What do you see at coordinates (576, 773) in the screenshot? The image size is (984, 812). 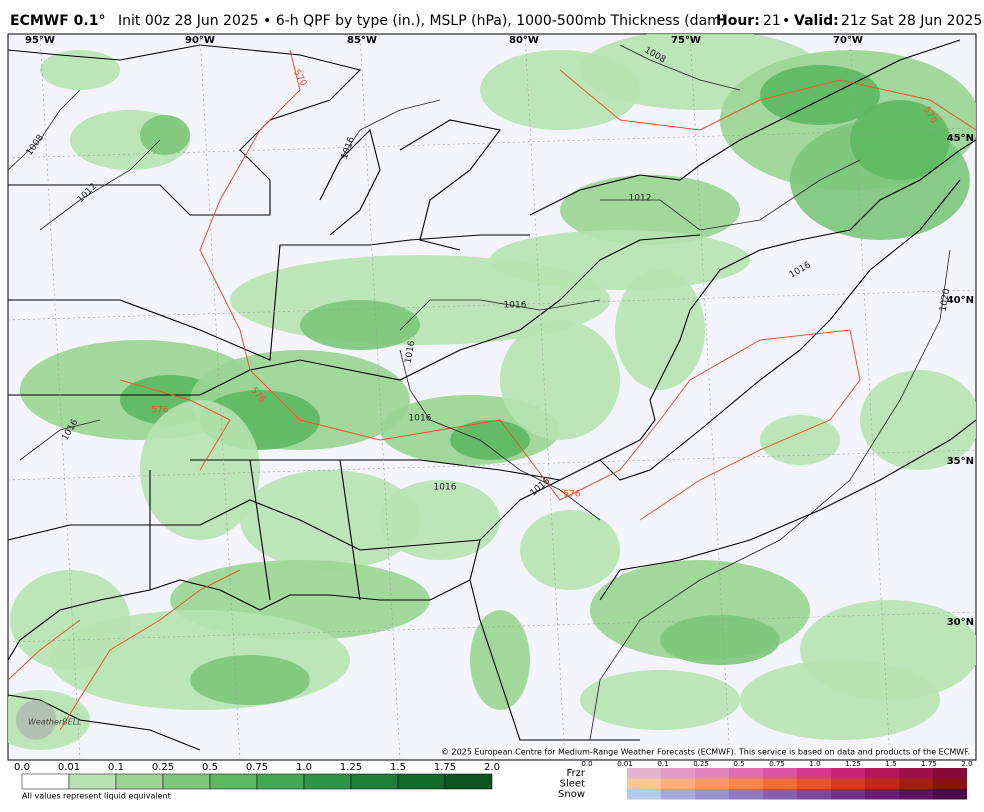 I see `ptype-label: Frzr` at bounding box center [576, 773].